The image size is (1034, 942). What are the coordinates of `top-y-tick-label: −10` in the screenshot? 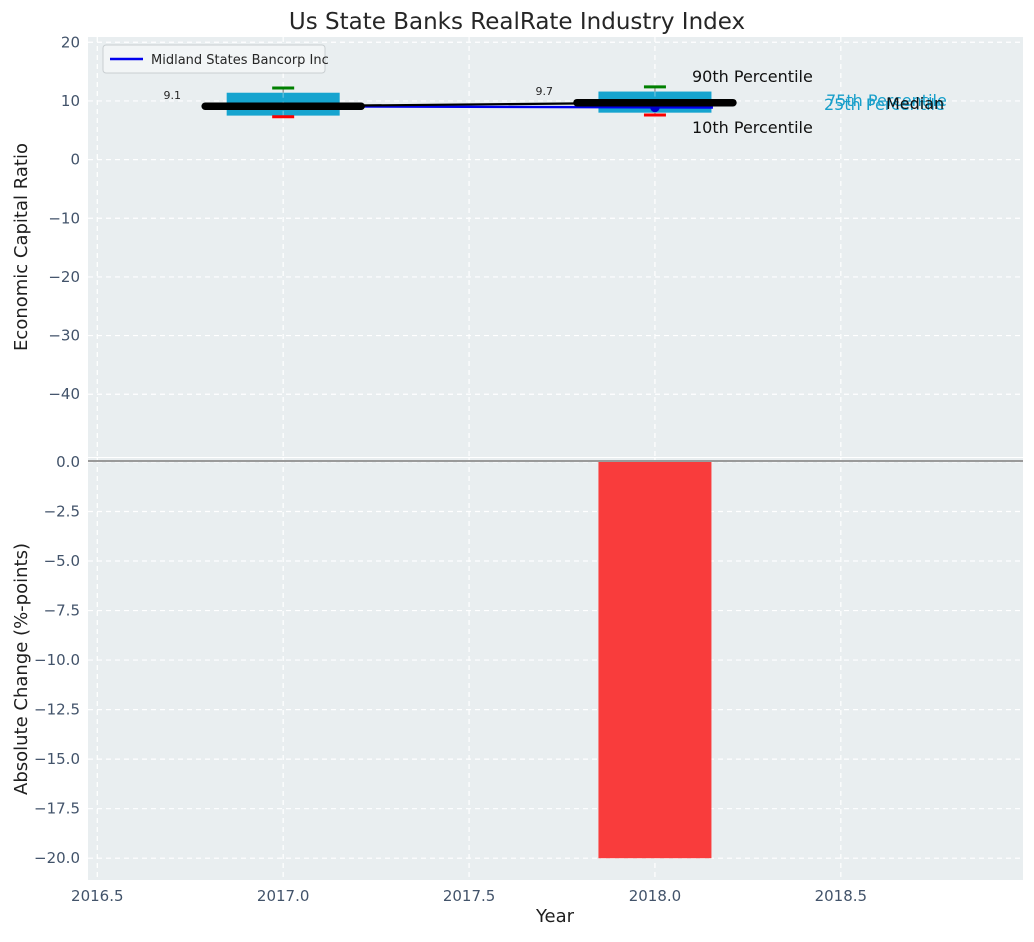 It's located at (64, 218).